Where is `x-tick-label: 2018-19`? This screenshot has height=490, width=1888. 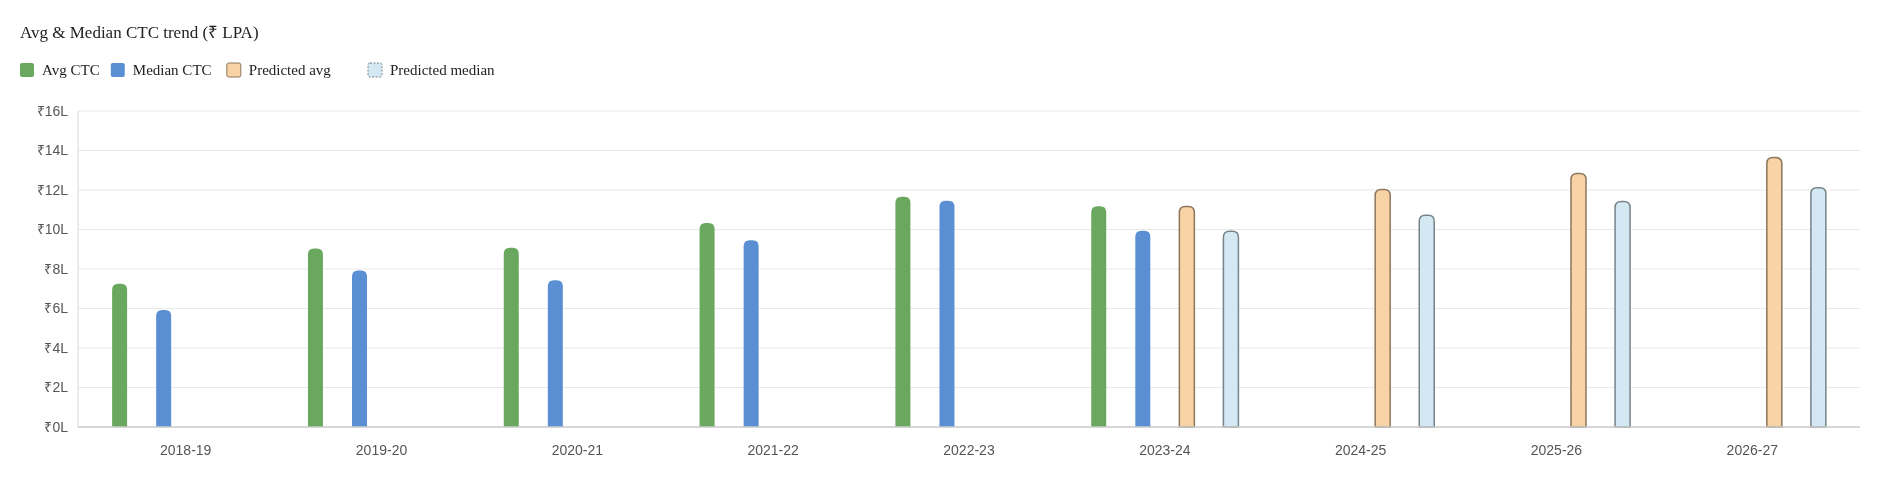
x-tick-label: 2018-19 is located at coordinates (186, 450).